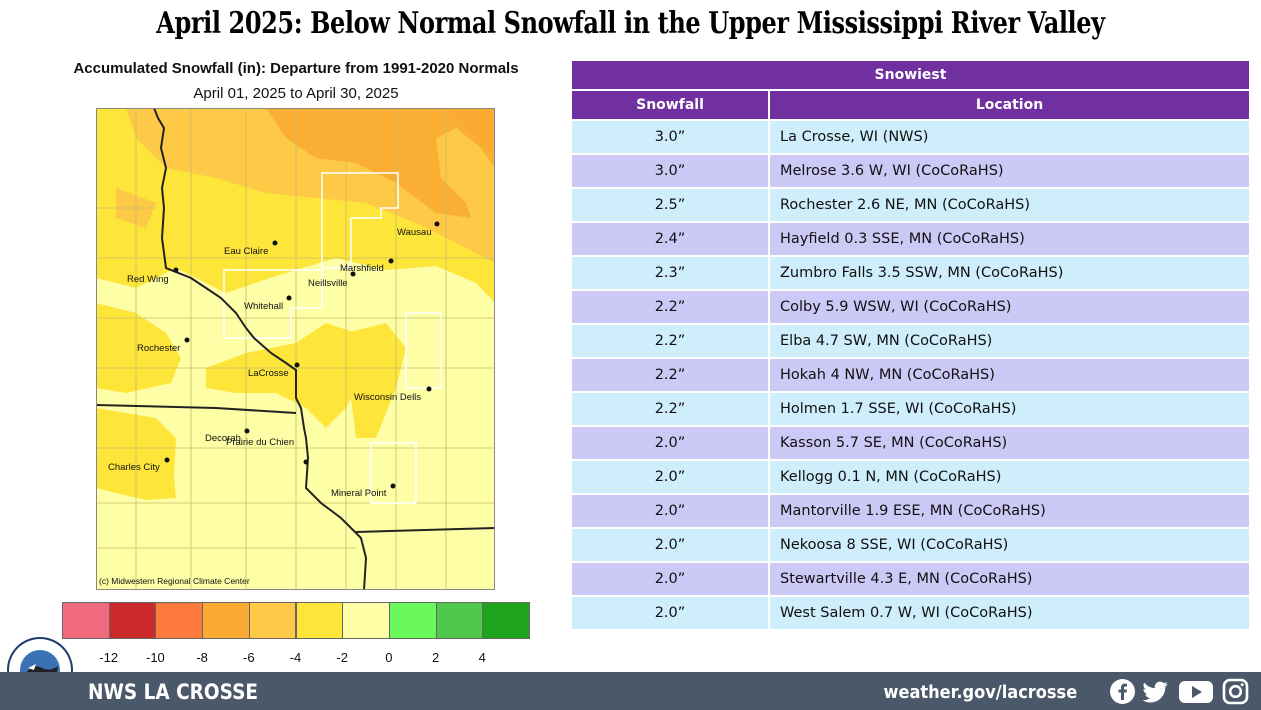  Describe the element at coordinates (1008, 443) in the screenshot. I see `location-name: Kasson 5.7 SE, MN (CoCoRaHS)` at that location.